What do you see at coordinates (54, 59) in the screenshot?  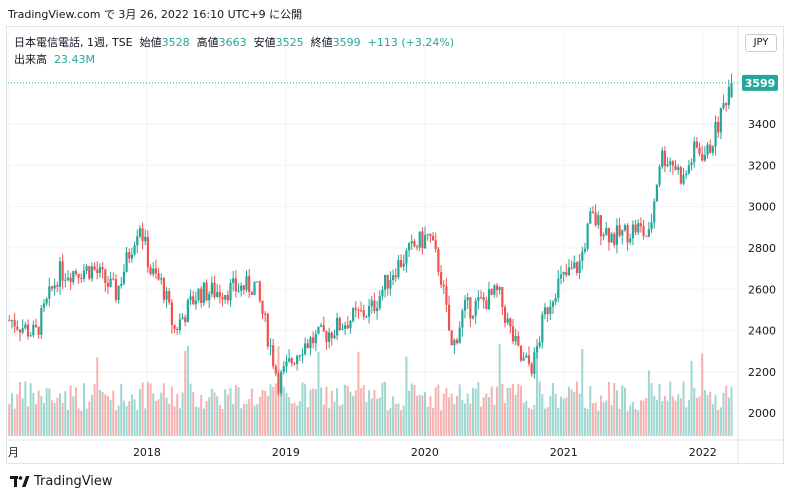 I see `volume-legend: 出来高 23.43M` at bounding box center [54, 59].